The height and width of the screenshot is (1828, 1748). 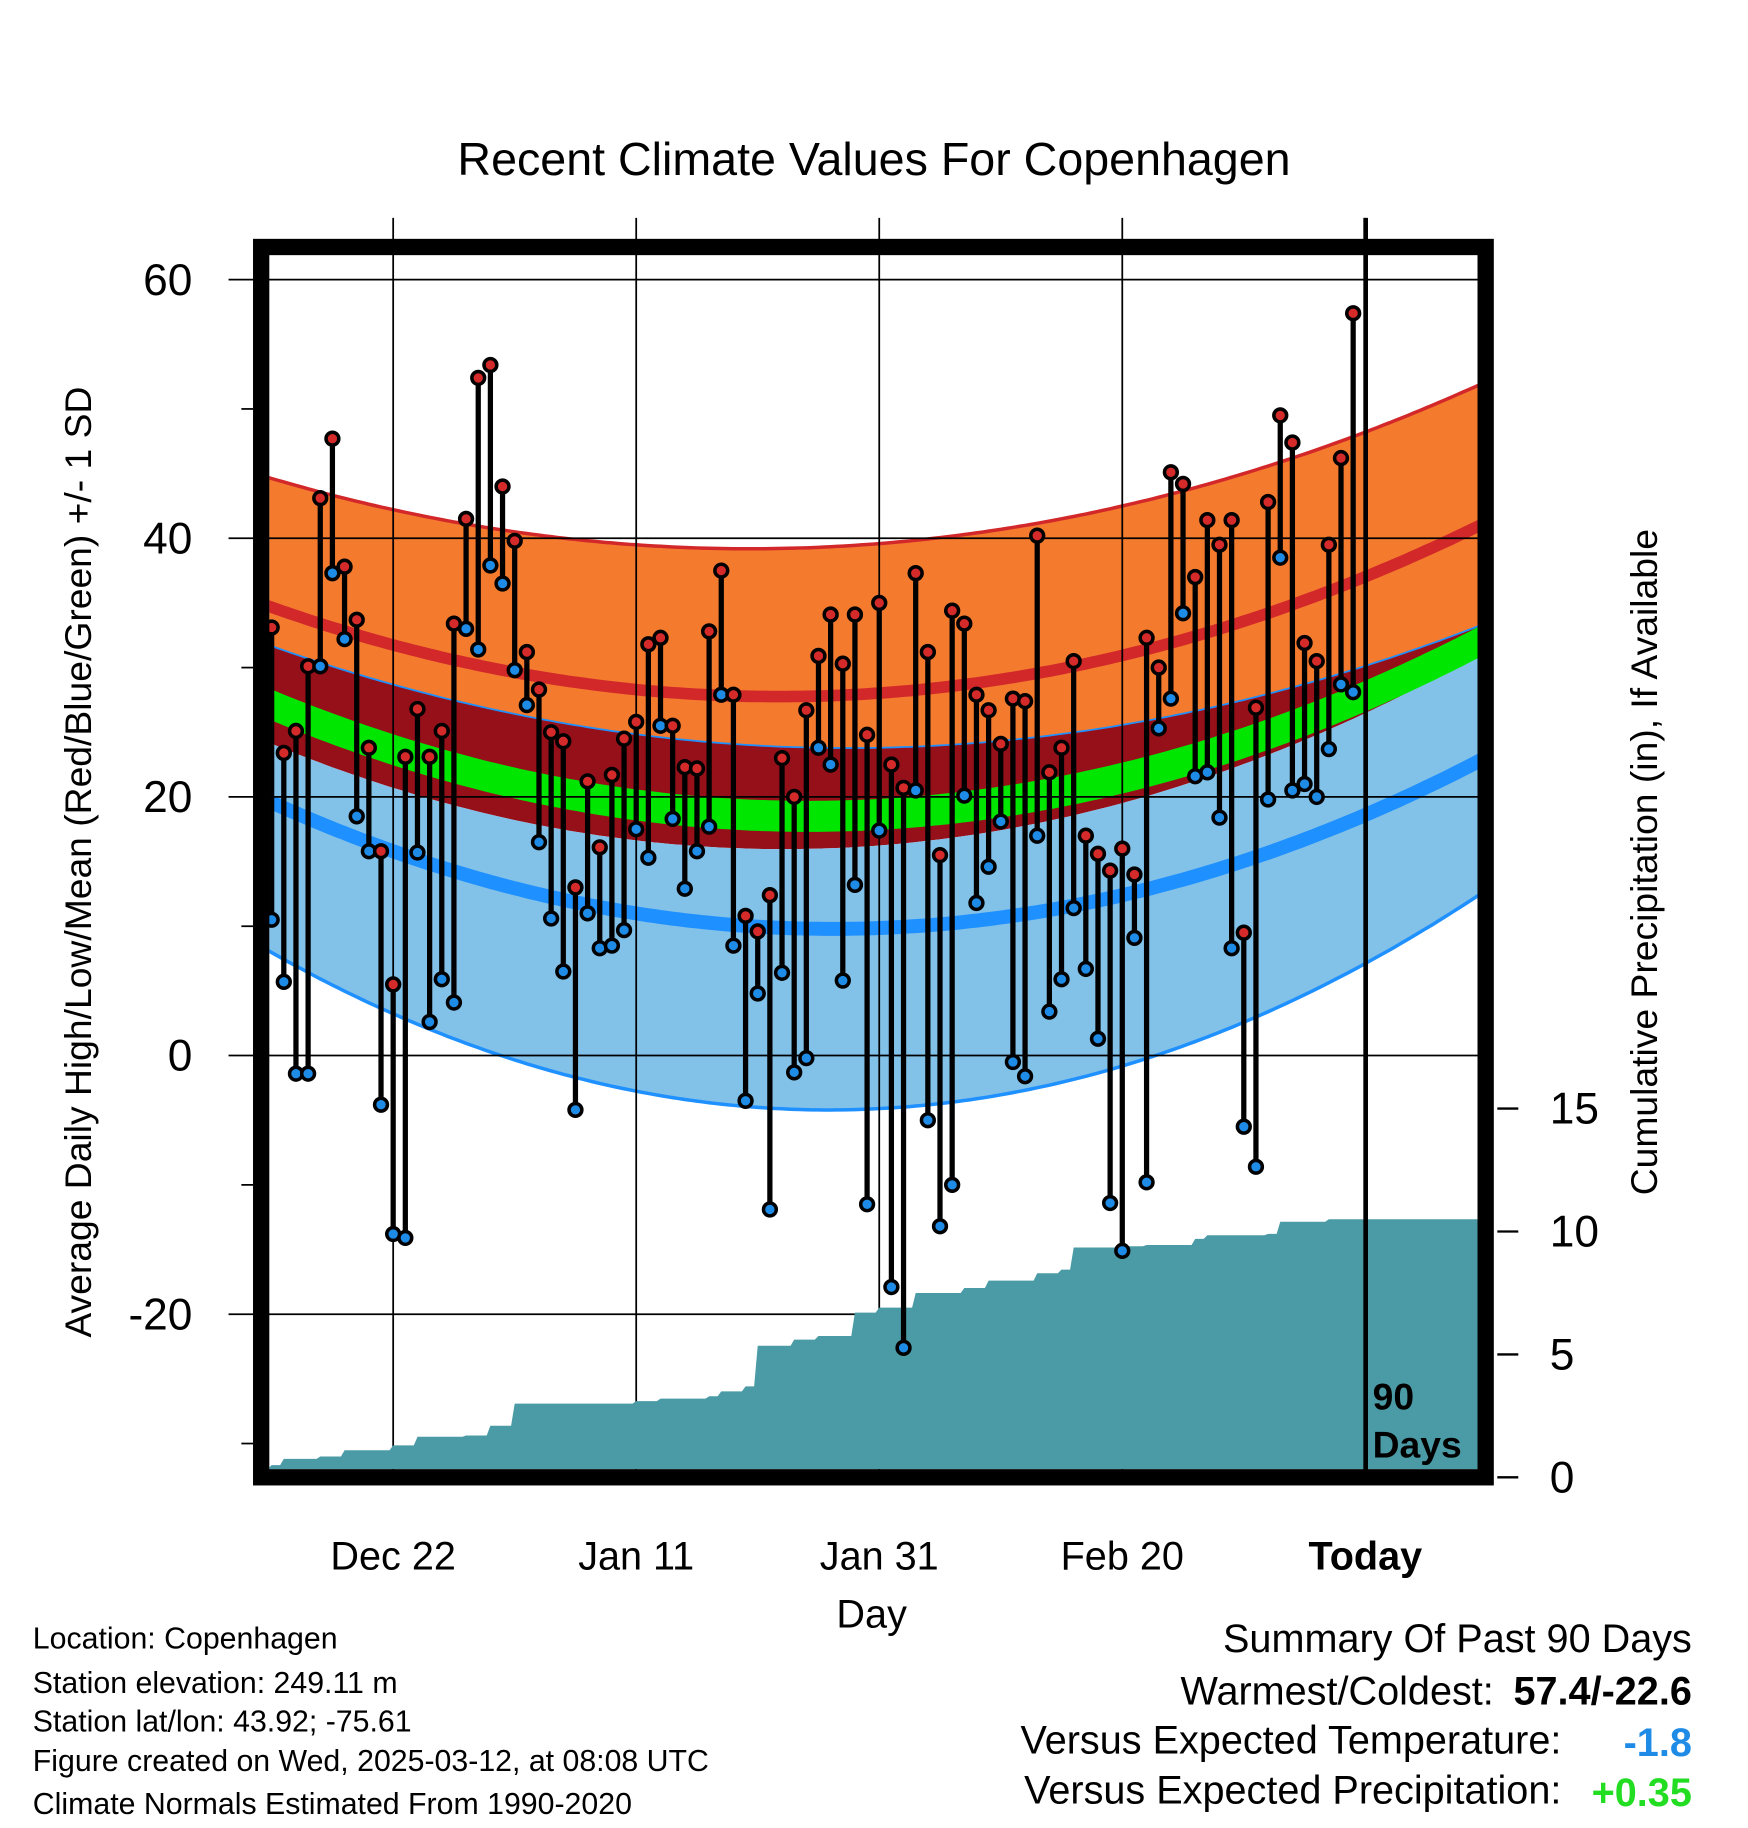 What do you see at coordinates (160, 1314) in the screenshot?
I see `y-tick-label: -20` at bounding box center [160, 1314].